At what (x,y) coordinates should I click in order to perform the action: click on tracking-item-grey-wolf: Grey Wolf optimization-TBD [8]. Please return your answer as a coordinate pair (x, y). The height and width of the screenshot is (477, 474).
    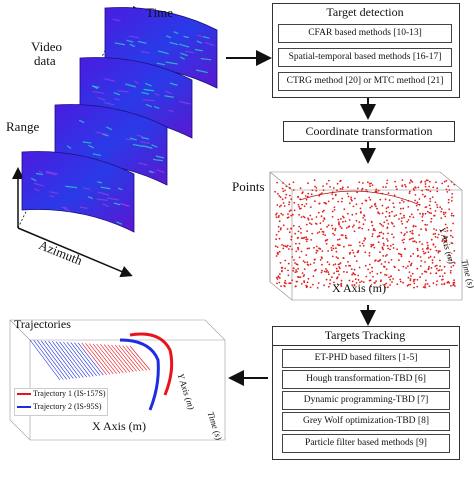
    Looking at the image, I should click on (366, 421).